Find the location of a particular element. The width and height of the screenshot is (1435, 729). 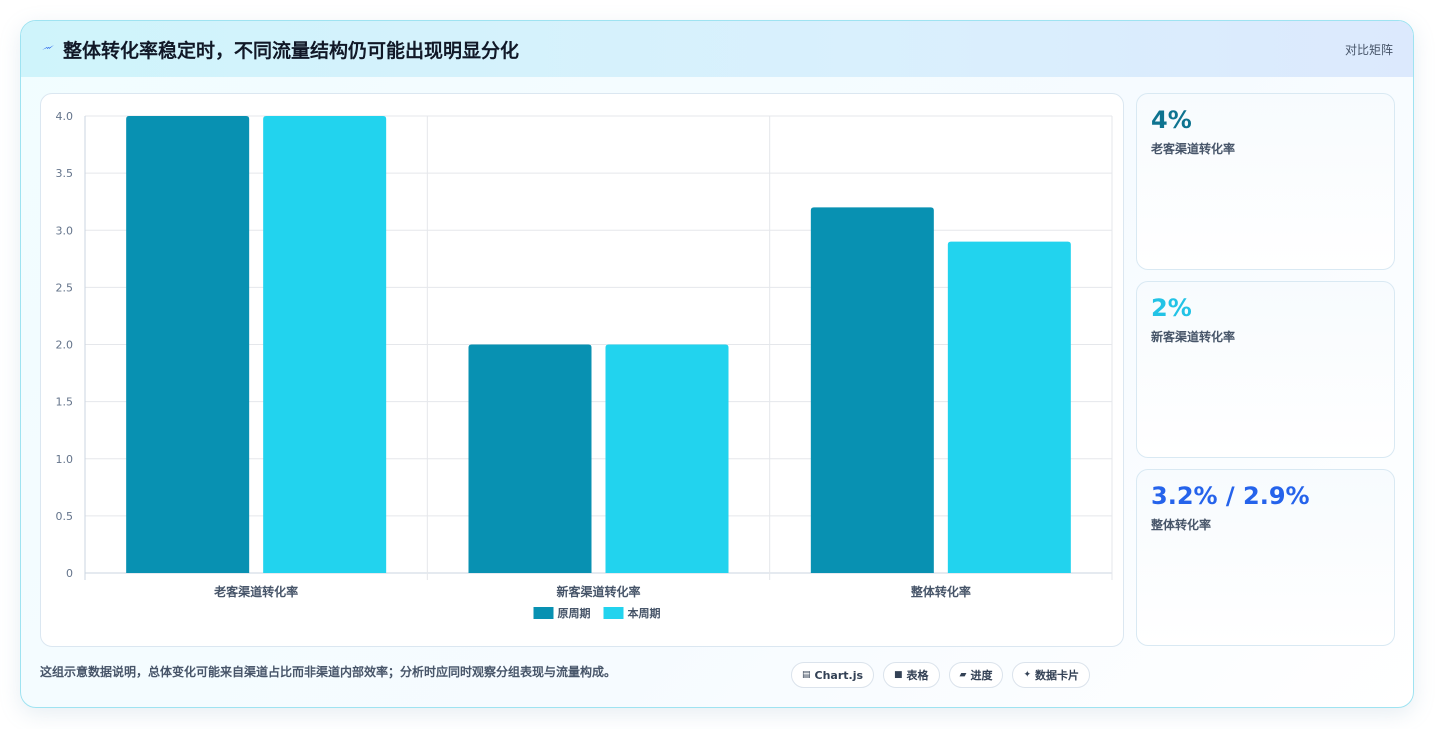

kpi-label: 老客渠道转化率 is located at coordinates (1193, 149).